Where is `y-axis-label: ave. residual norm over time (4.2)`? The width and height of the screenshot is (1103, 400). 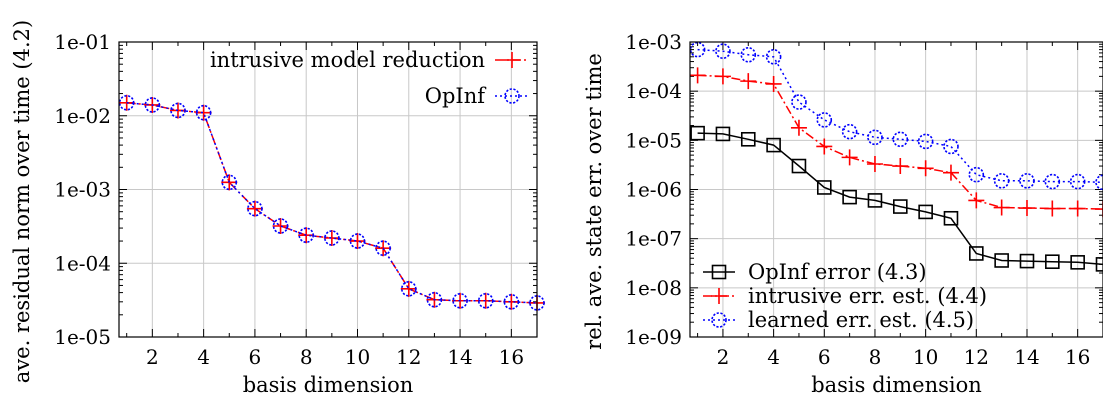
y-axis-label: ave. residual norm over time (4.2) is located at coordinates (22, 201).